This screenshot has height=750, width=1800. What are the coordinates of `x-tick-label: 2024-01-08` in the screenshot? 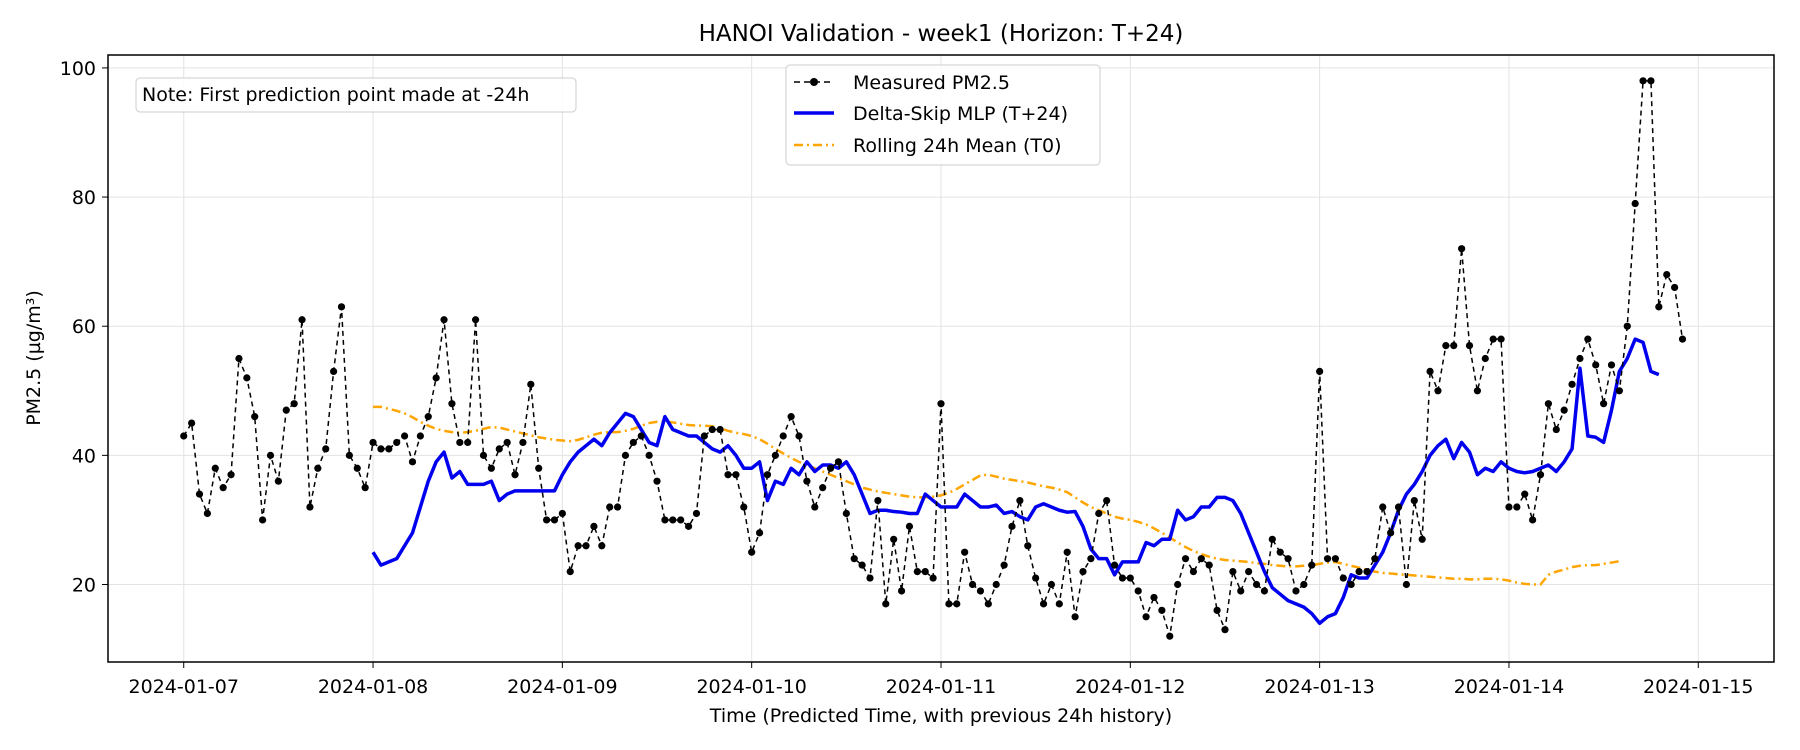 It's located at (373, 687).